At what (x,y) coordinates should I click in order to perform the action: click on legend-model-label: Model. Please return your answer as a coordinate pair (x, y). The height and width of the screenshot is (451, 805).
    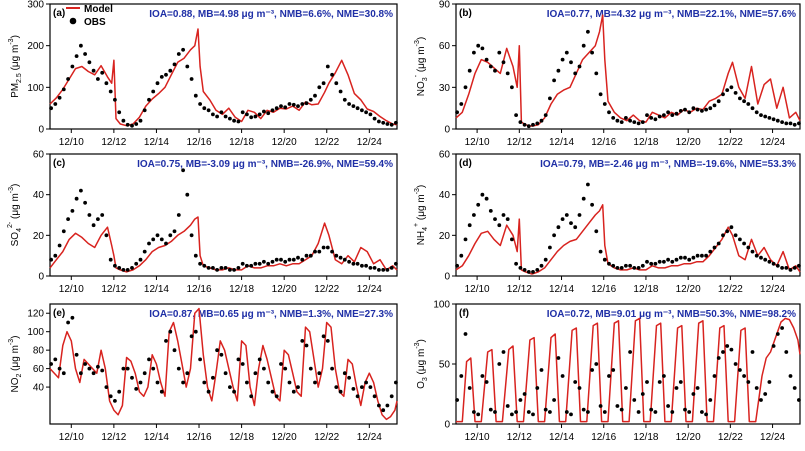
    Looking at the image, I should click on (98, 9).